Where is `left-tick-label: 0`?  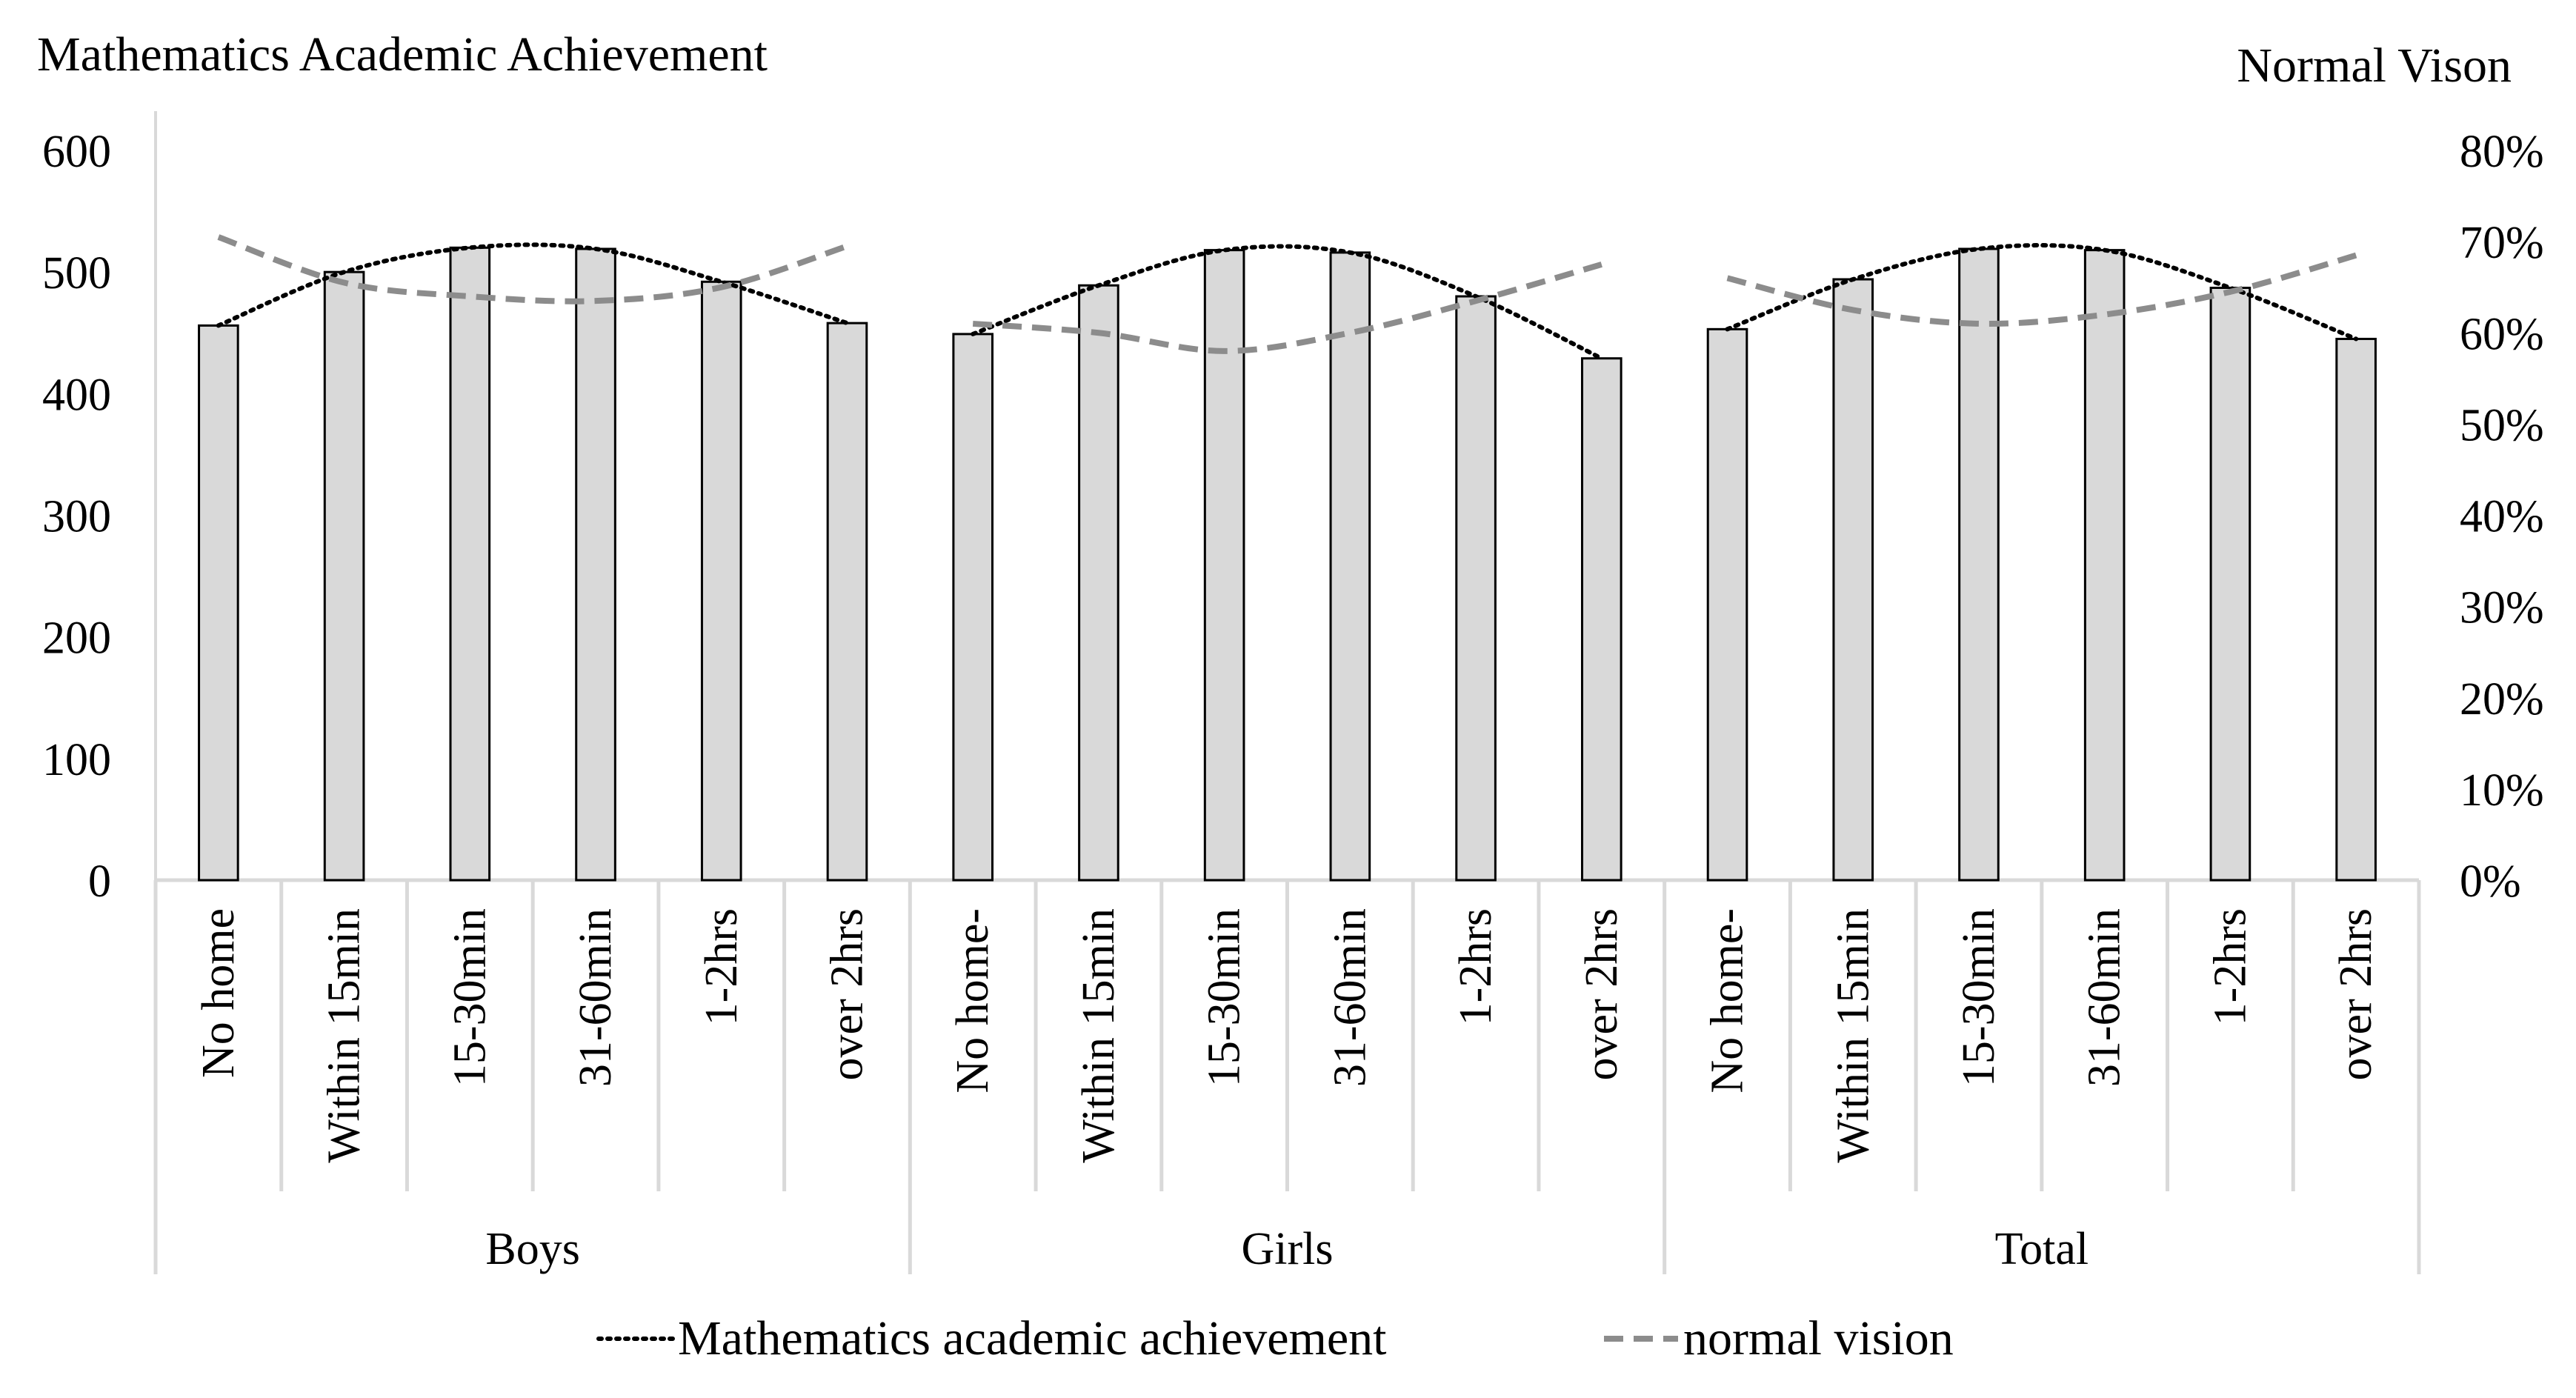 left-tick-label: 0 is located at coordinates (100, 881).